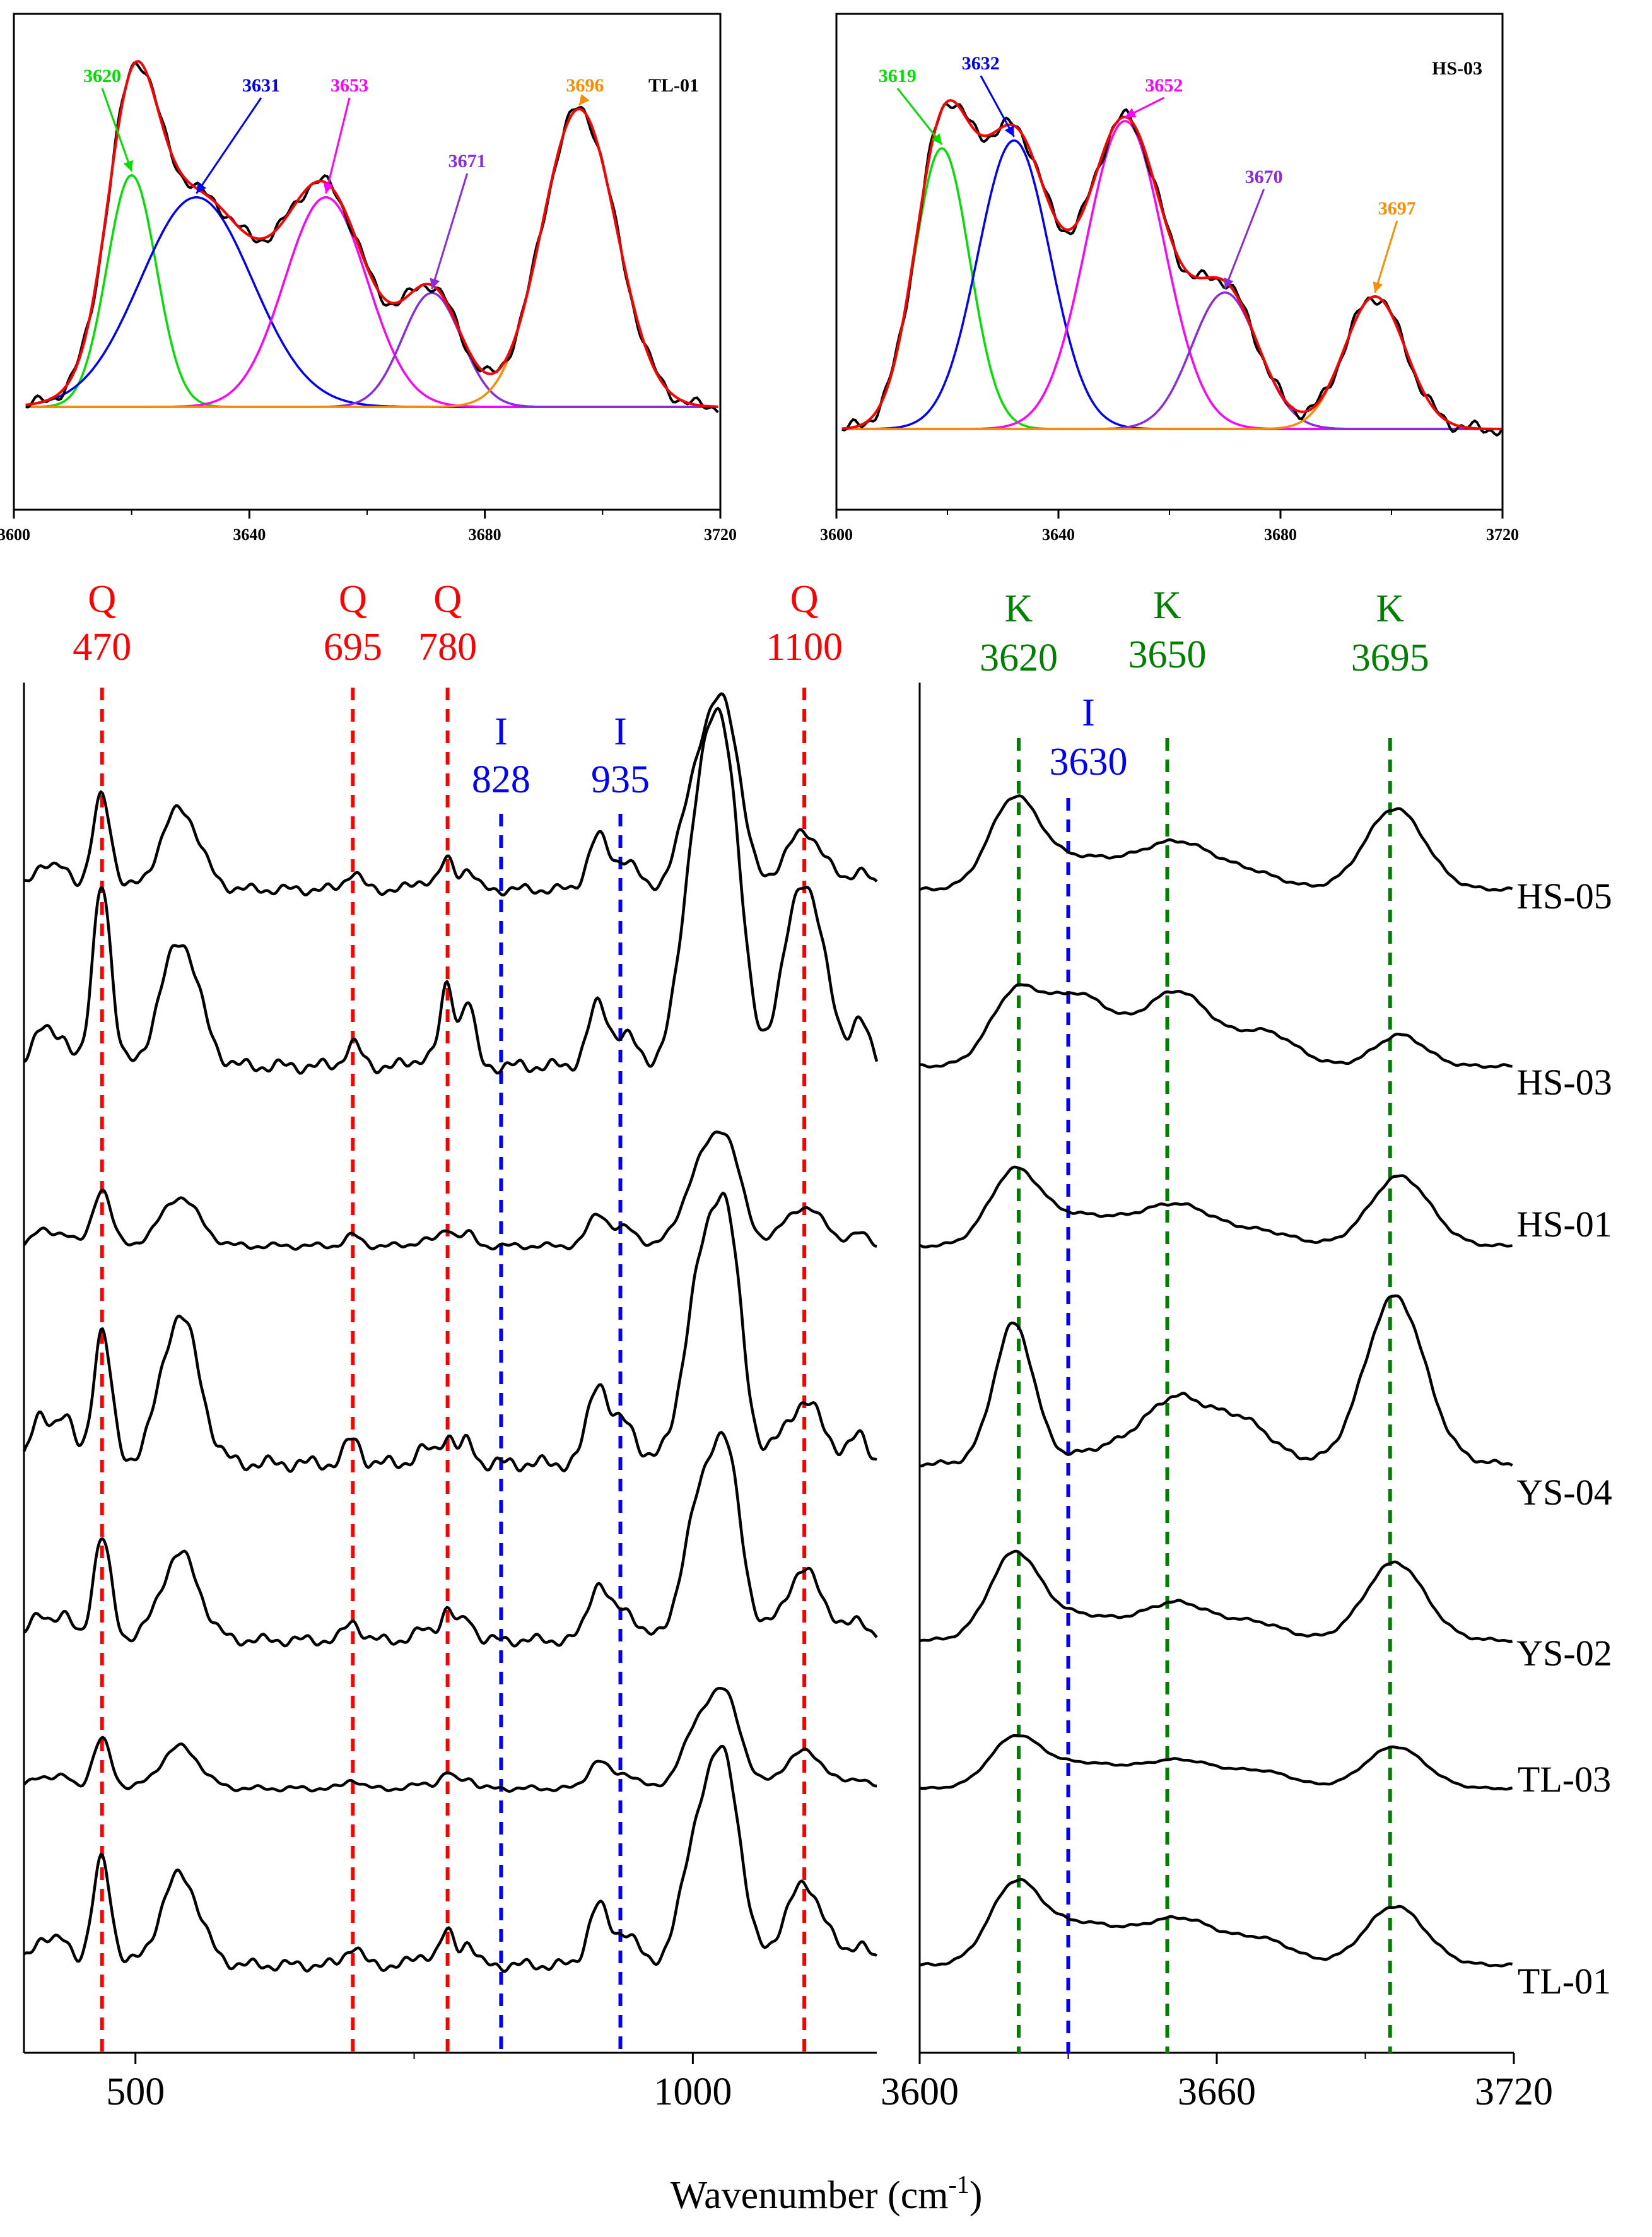 This screenshot has width=1652, height=2237. Describe the element at coordinates (1564, 1654) in the screenshot. I see `series-label-YS-02: YS-02` at that location.